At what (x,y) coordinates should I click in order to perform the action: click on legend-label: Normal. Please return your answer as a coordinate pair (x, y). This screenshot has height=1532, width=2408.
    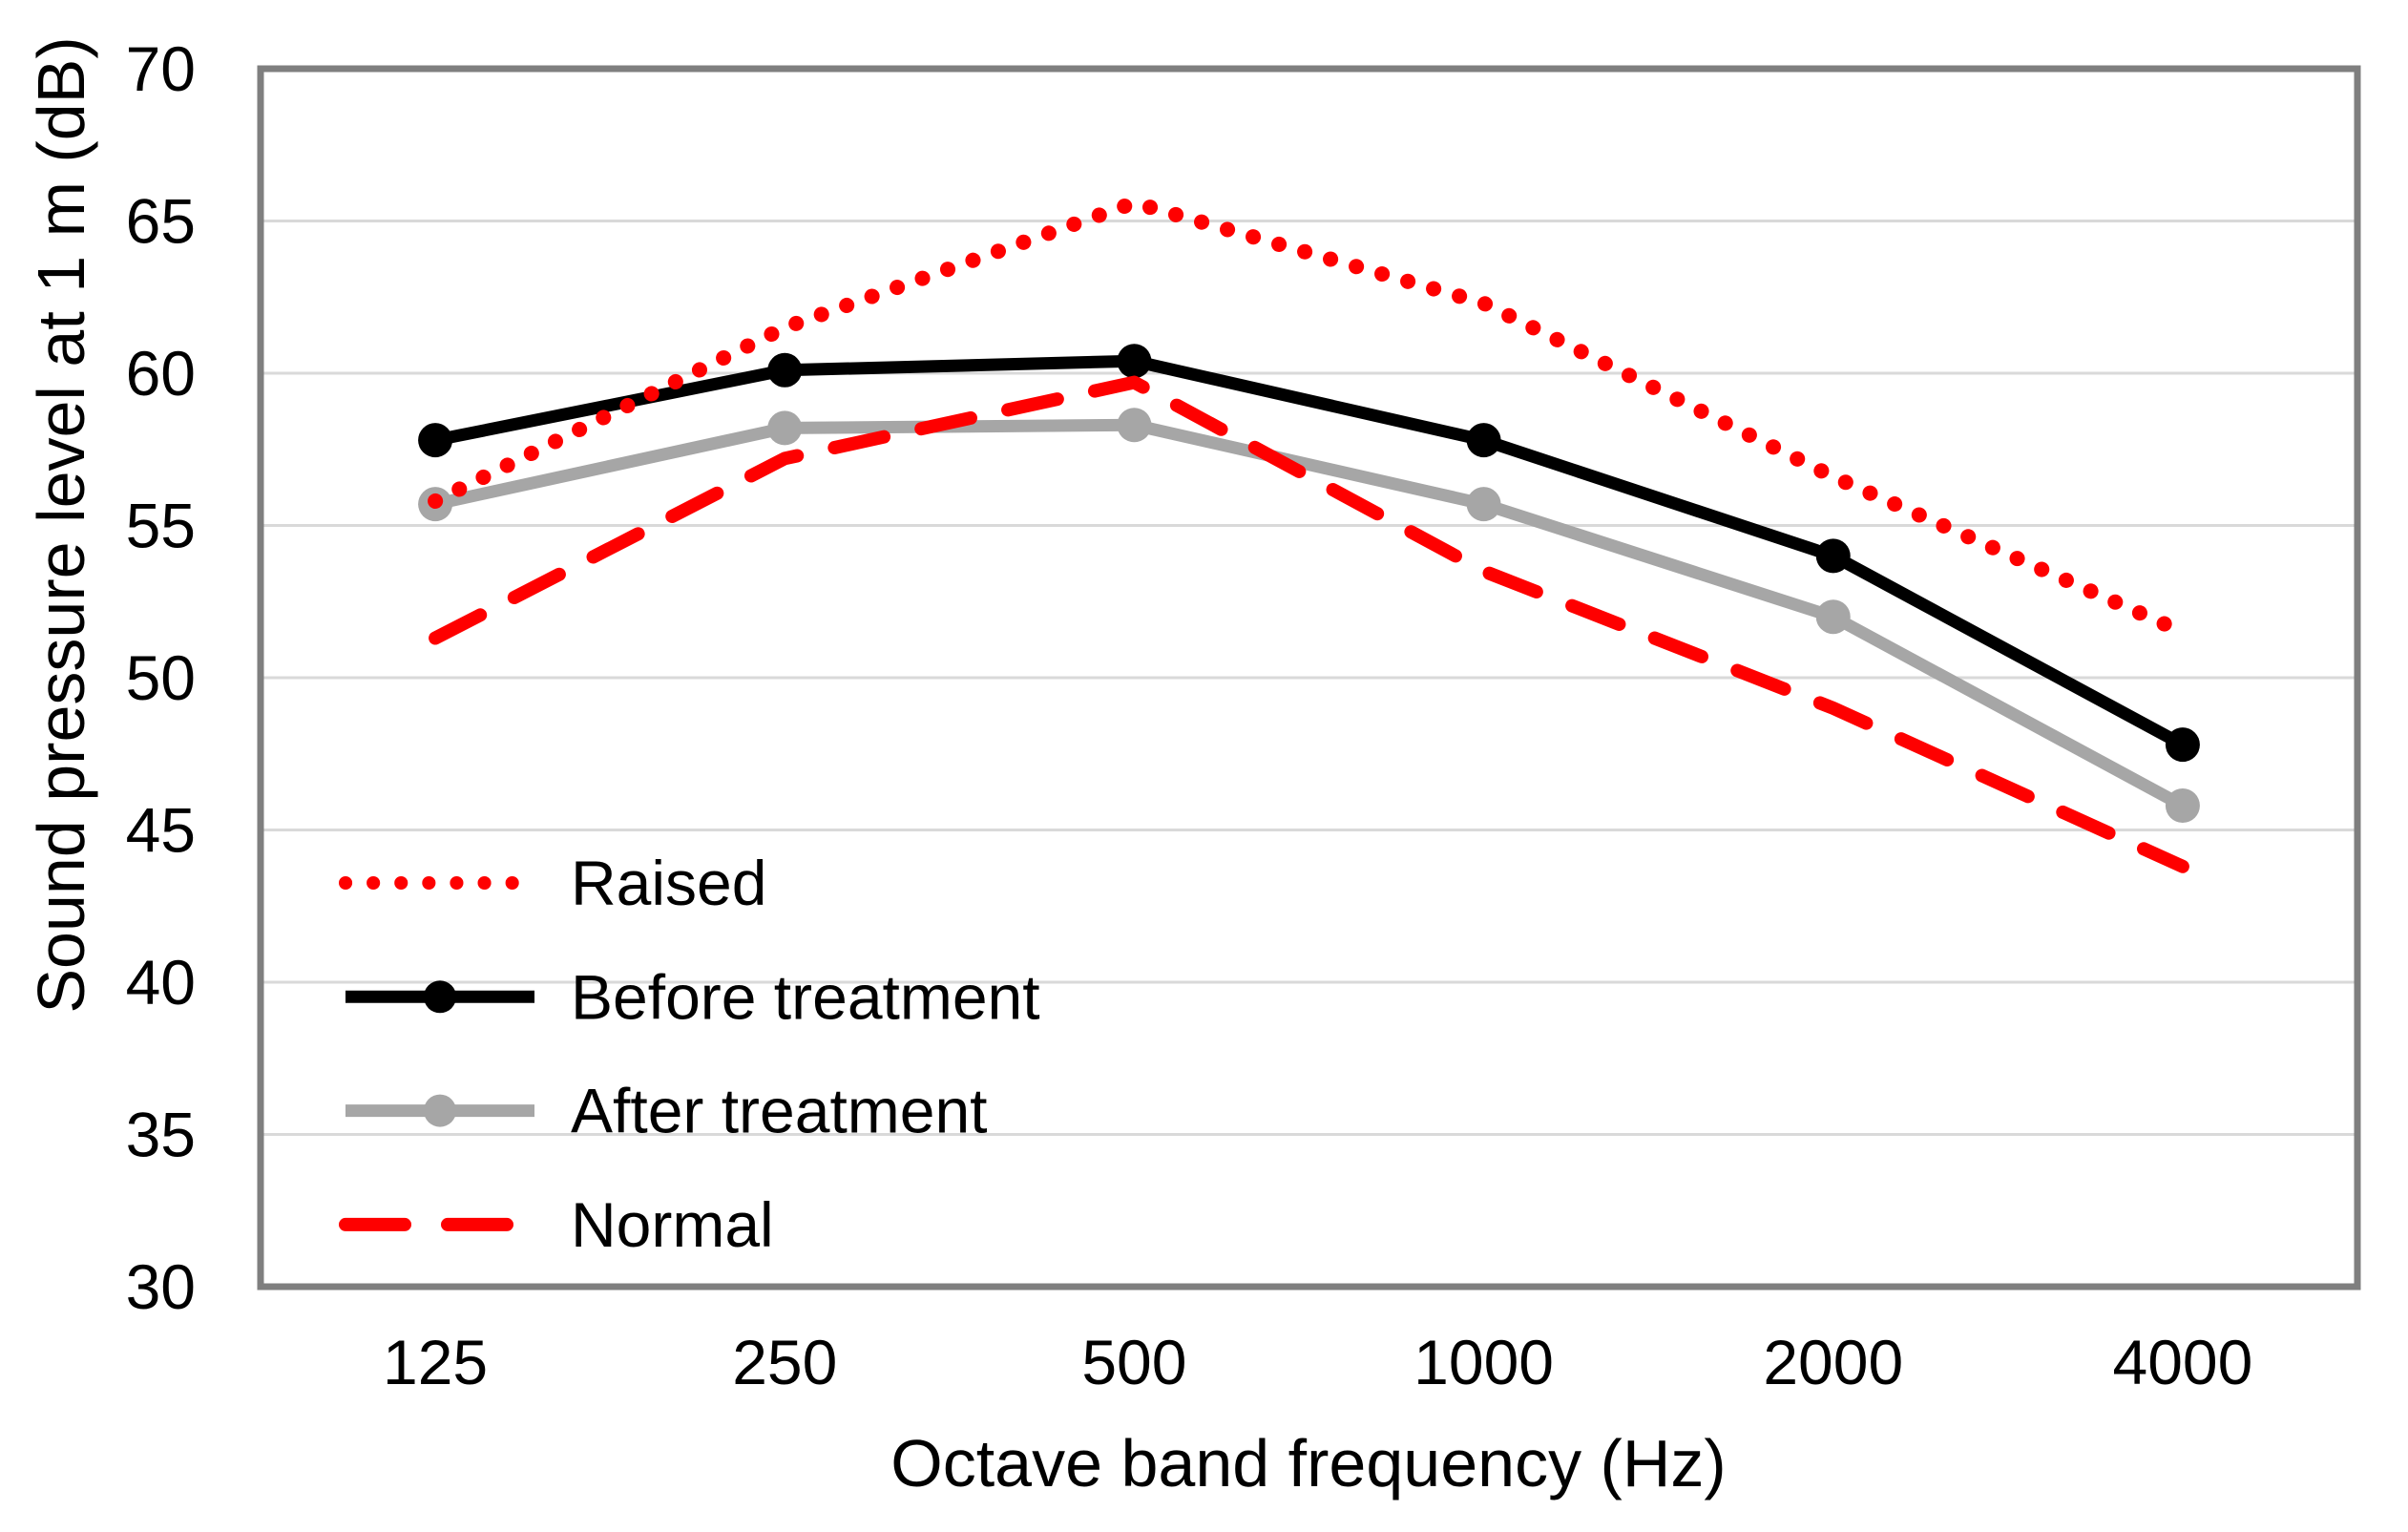
    Looking at the image, I should click on (672, 1224).